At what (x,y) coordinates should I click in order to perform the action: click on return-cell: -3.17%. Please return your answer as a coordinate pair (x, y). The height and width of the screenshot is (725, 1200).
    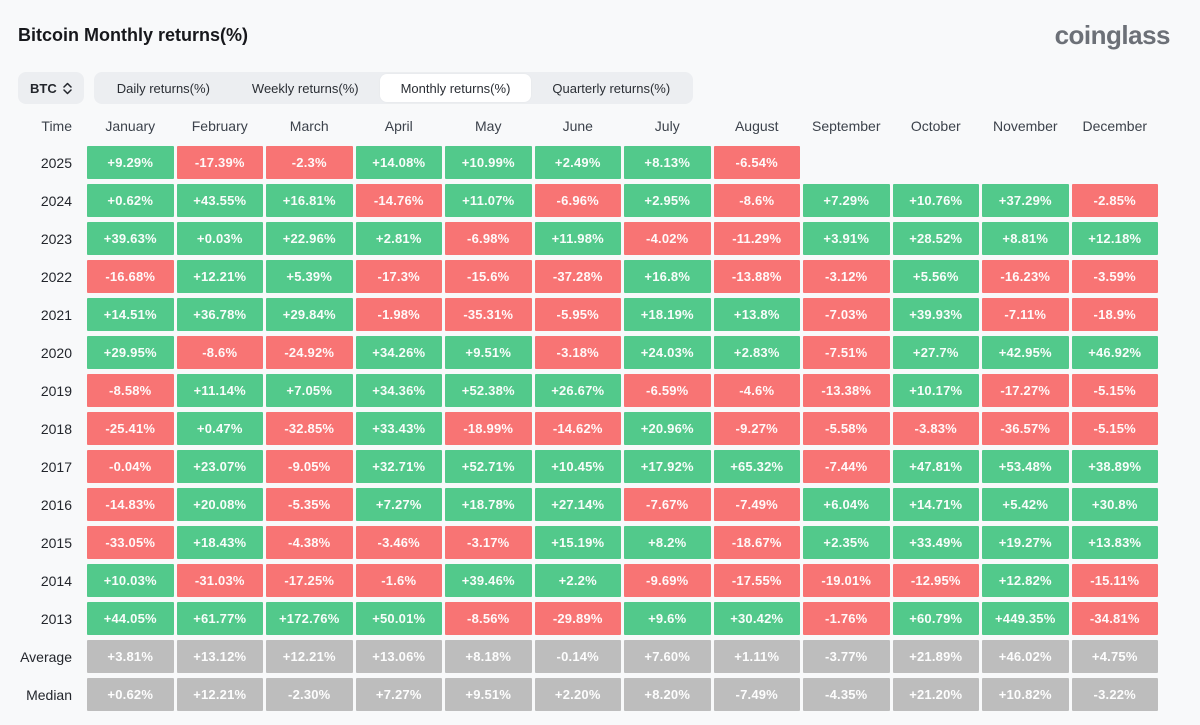
    Looking at the image, I should click on (488, 542).